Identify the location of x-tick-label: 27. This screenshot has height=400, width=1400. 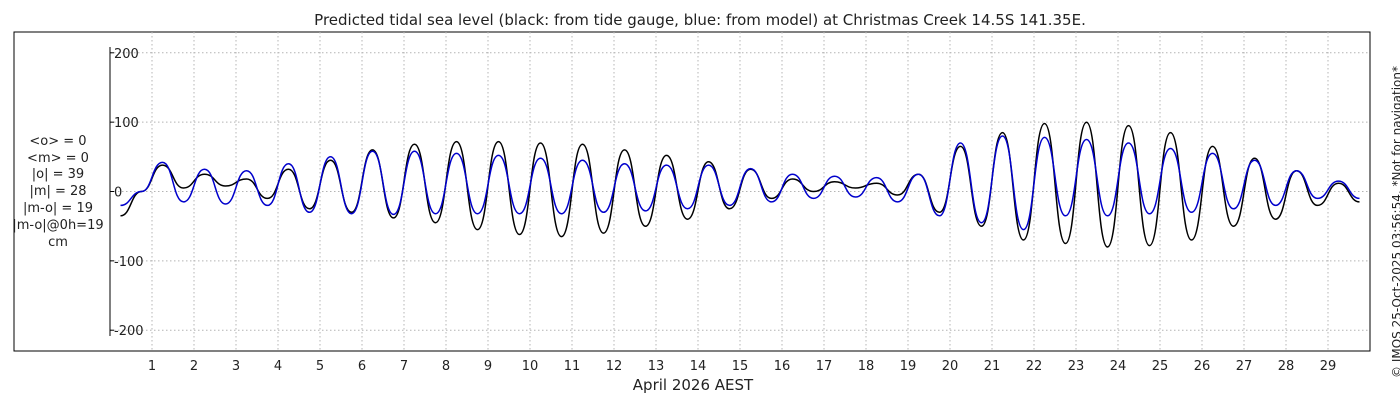
(1244, 366).